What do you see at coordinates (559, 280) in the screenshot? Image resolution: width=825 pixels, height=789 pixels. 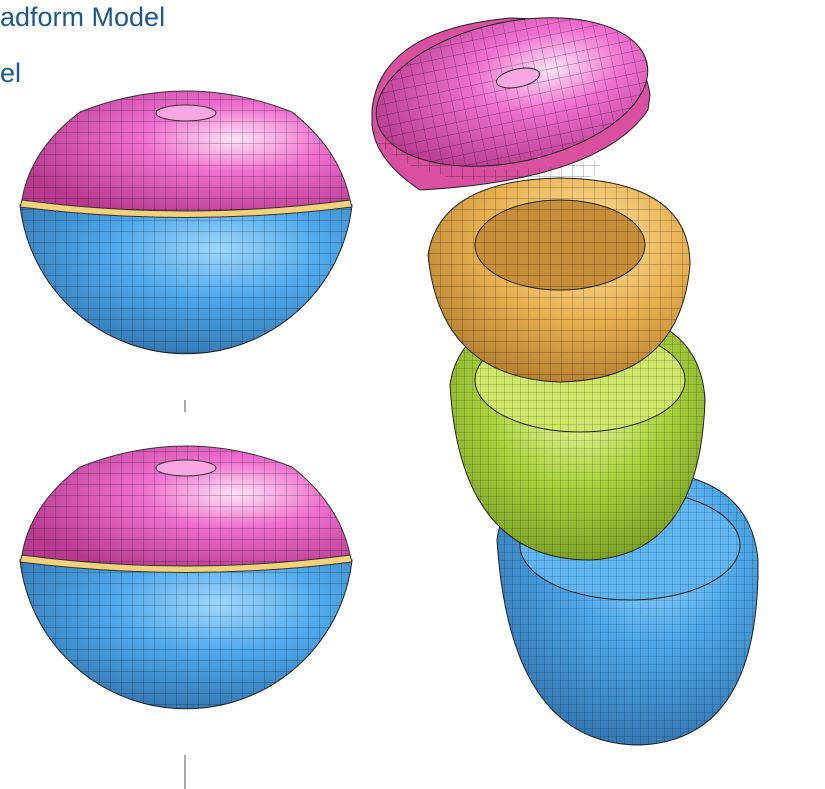 I see `gold-shell` at bounding box center [559, 280].